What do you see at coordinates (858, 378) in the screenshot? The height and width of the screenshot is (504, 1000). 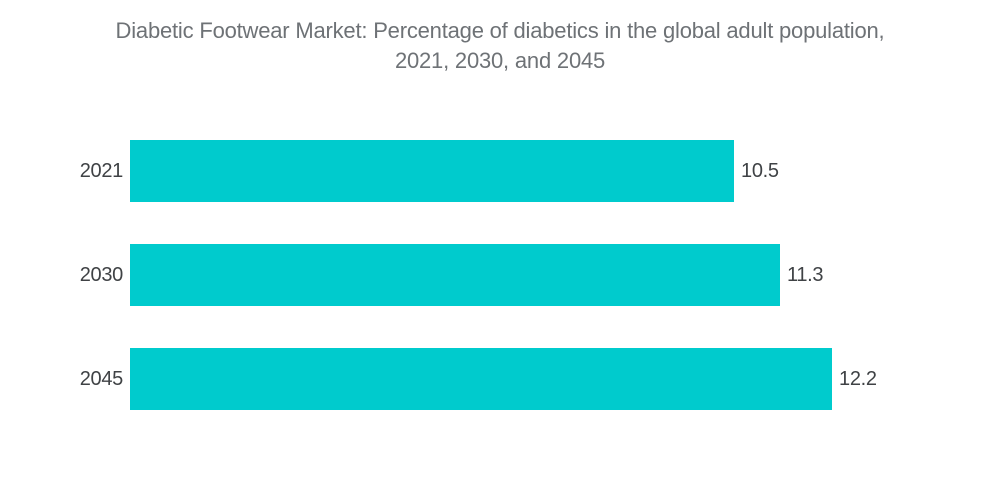 I see `value-label: 12.2` at bounding box center [858, 378].